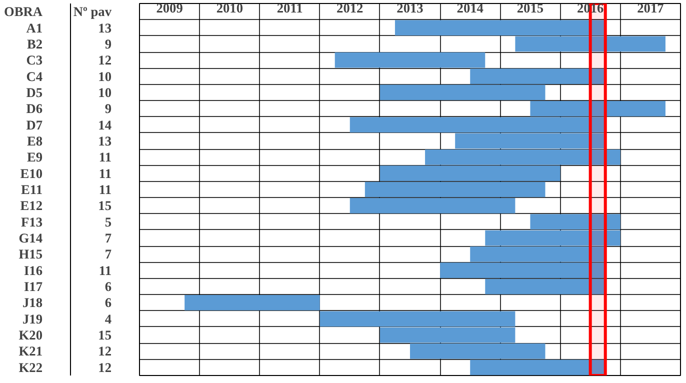 This screenshot has width=686, height=383. What do you see at coordinates (30, 367) in the screenshot?
I see `y-tick-label: K22` at bounding box center [30, 367].